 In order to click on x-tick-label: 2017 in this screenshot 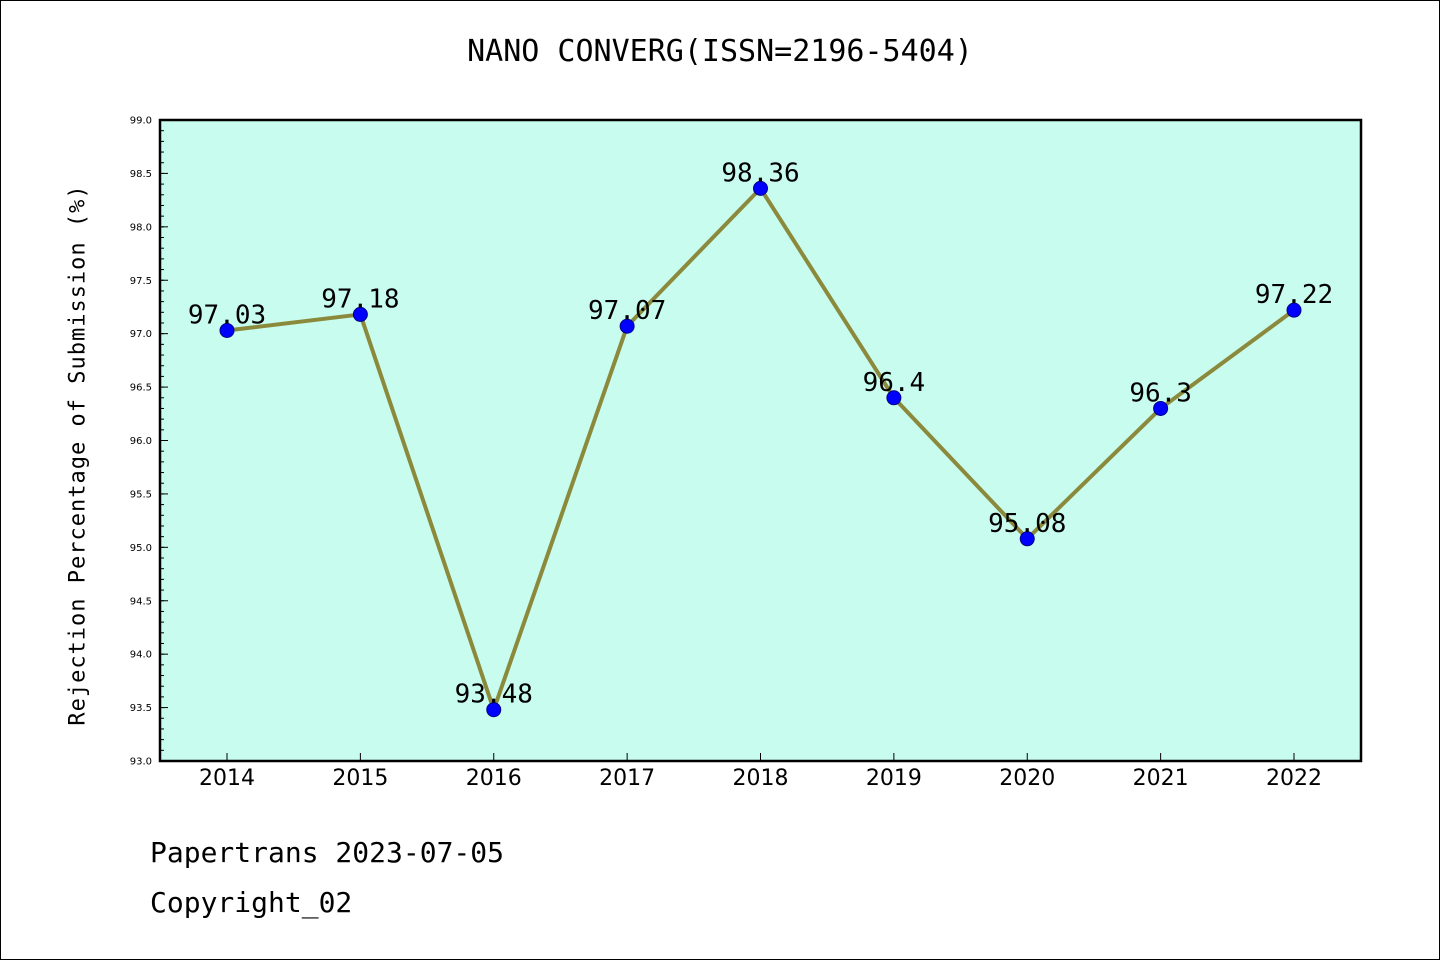, I will do `click(627, 778)`.